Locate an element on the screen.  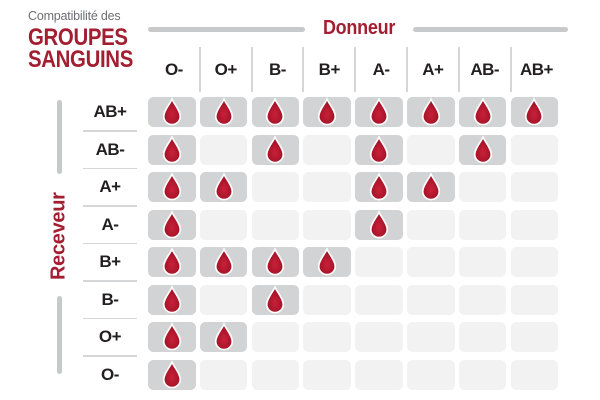
compatibility-cell-AB+-from-AB+ is located at coordinates (534, 112).